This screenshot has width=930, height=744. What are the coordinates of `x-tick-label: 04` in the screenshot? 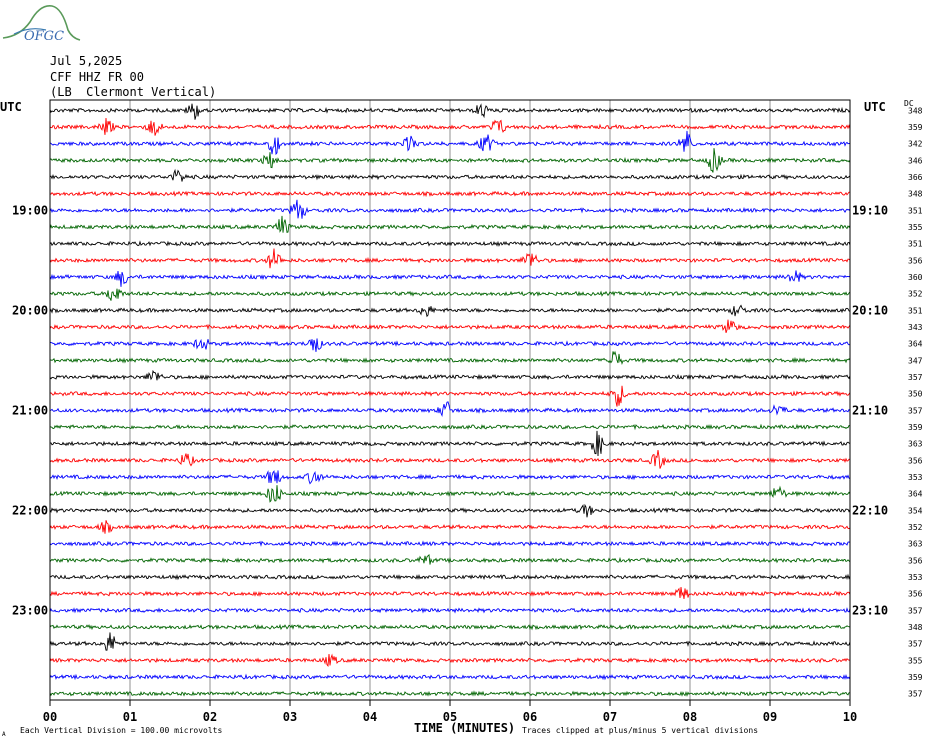 It's located at (370, 717).